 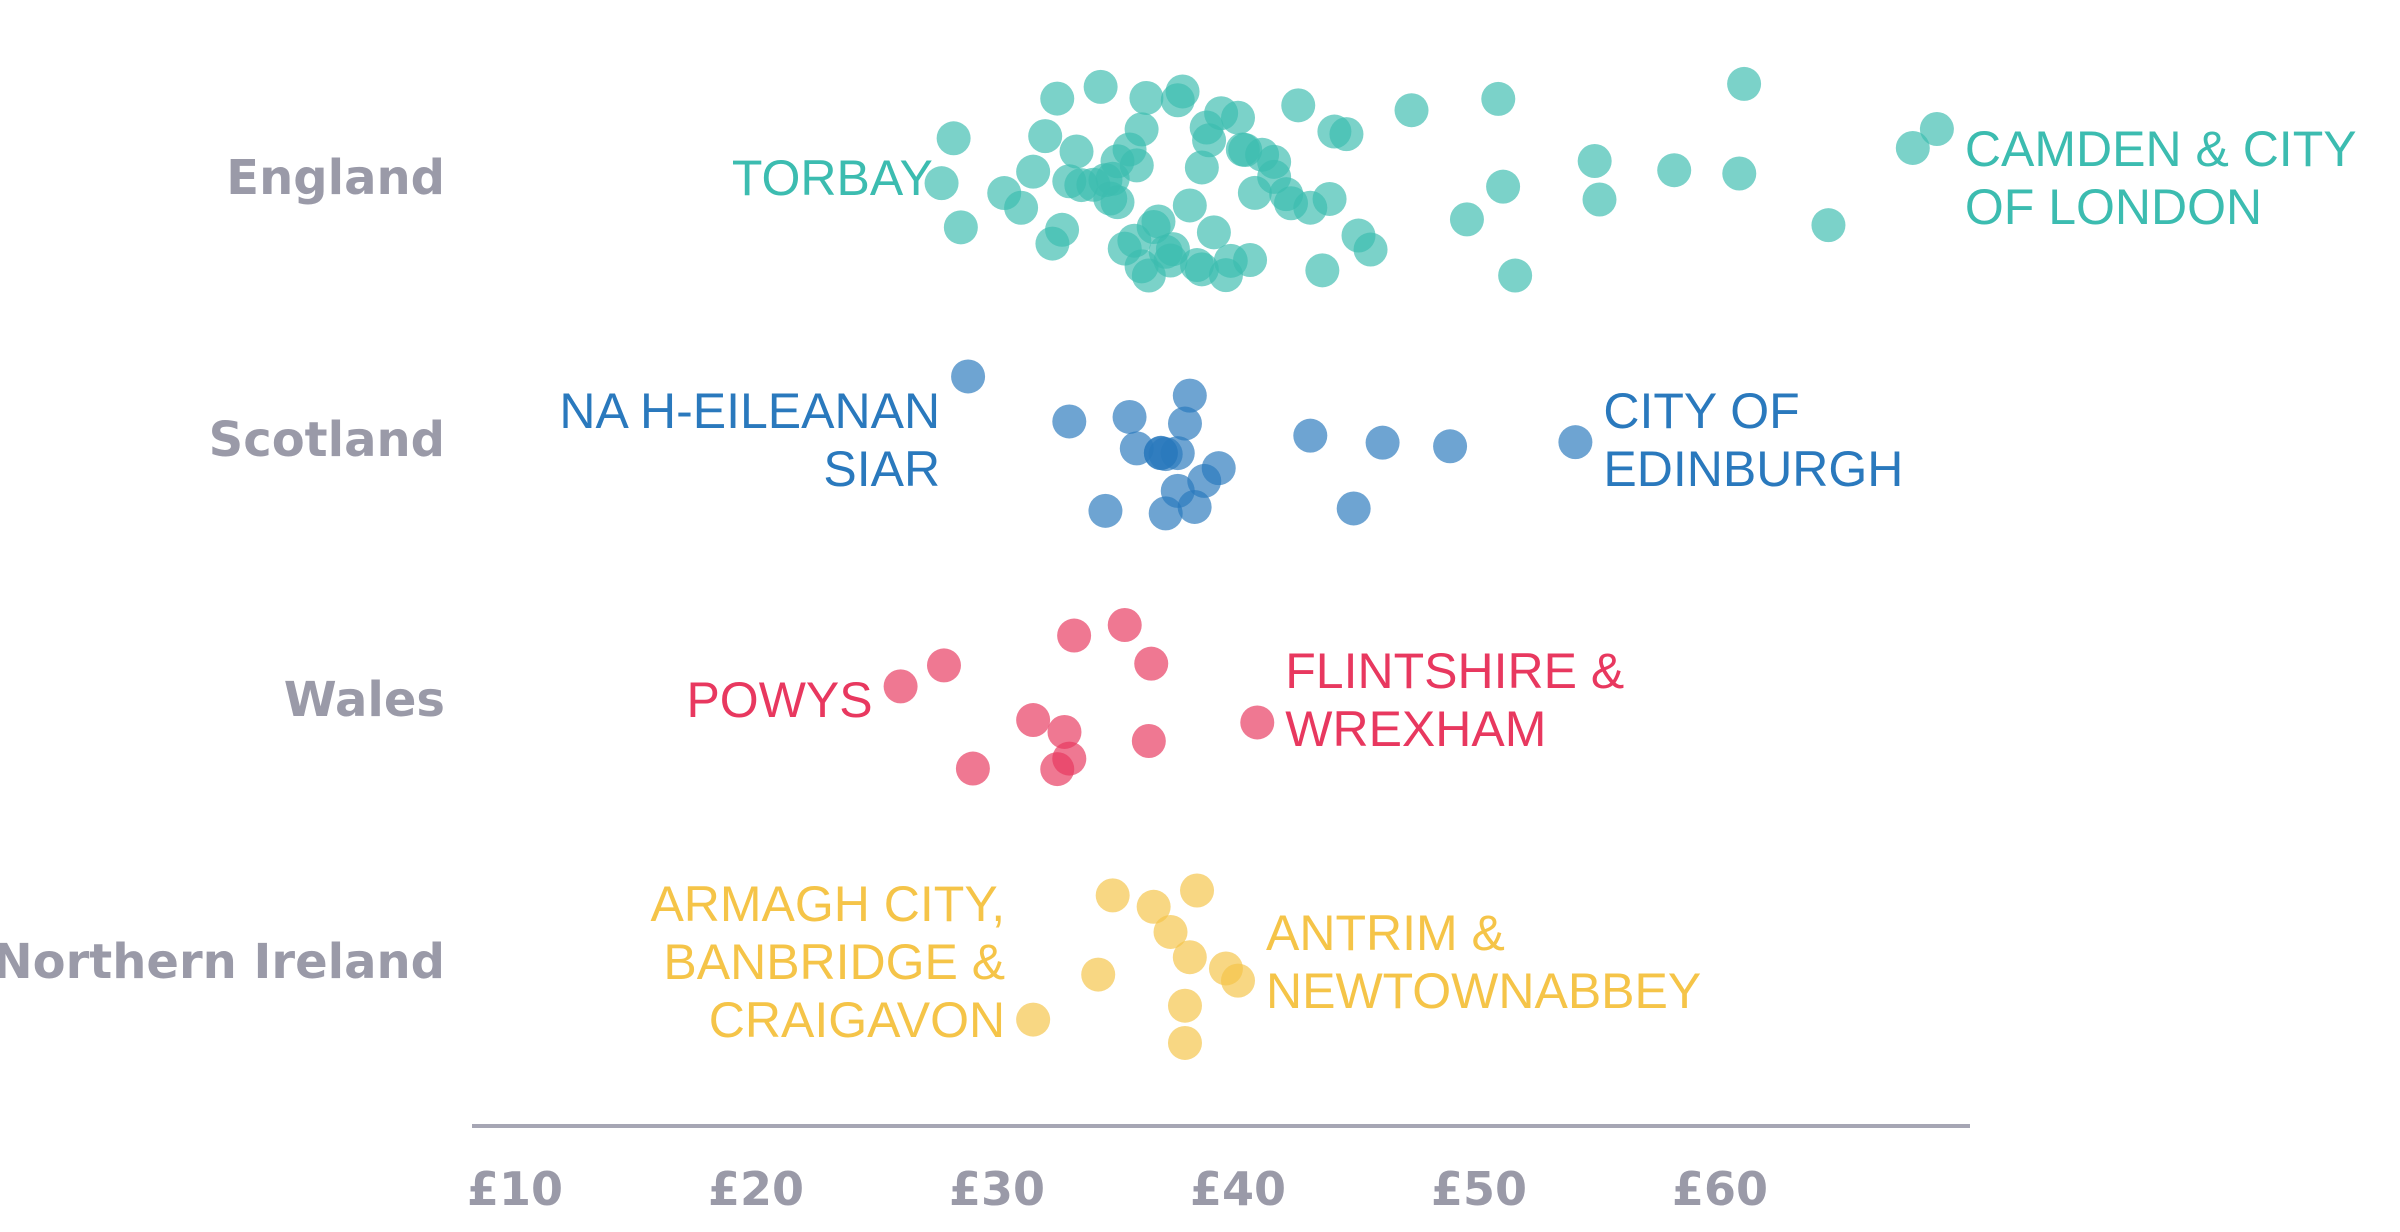 I want to click on x-axis-ticks: £10 £20 £30 £40 £50 £60, so click(x=1117, y=1189).